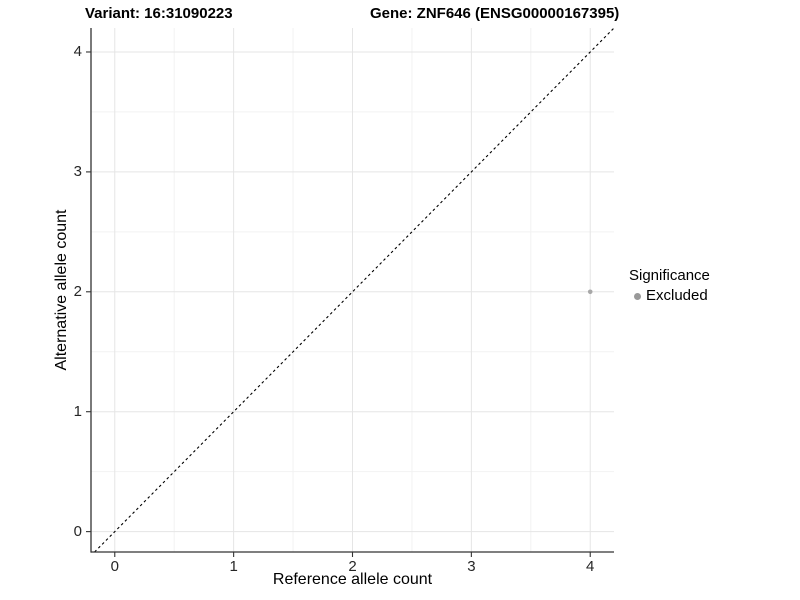 This screenshot has height=600, width=800. Describe the element at coordinates (352, 566) in the screenshot. I see `x-tick-label: 2` at that location.